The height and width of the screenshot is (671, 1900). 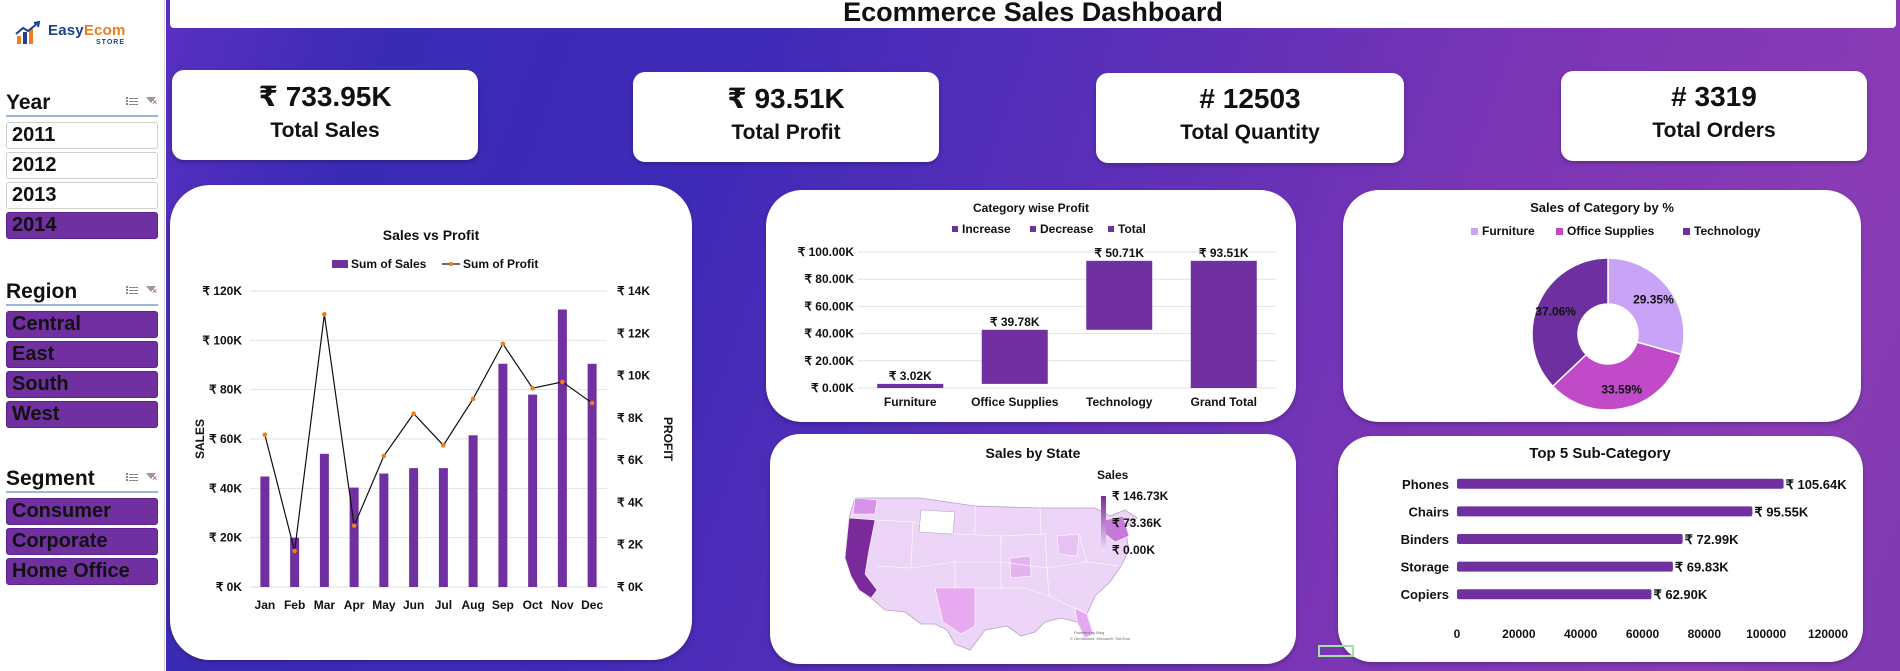 I want to click on data-label: ₹ 72.99K, so click(x=1712, y=539).